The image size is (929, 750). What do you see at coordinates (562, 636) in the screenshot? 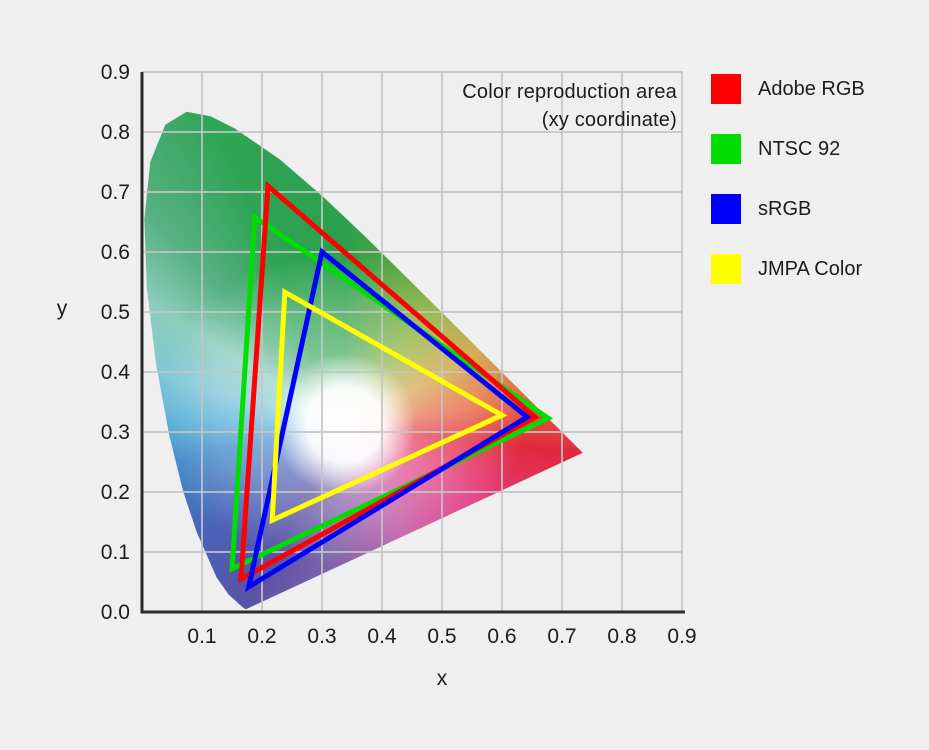
I see `x-tick-label: 0.7` at bounding box center [562, 636].